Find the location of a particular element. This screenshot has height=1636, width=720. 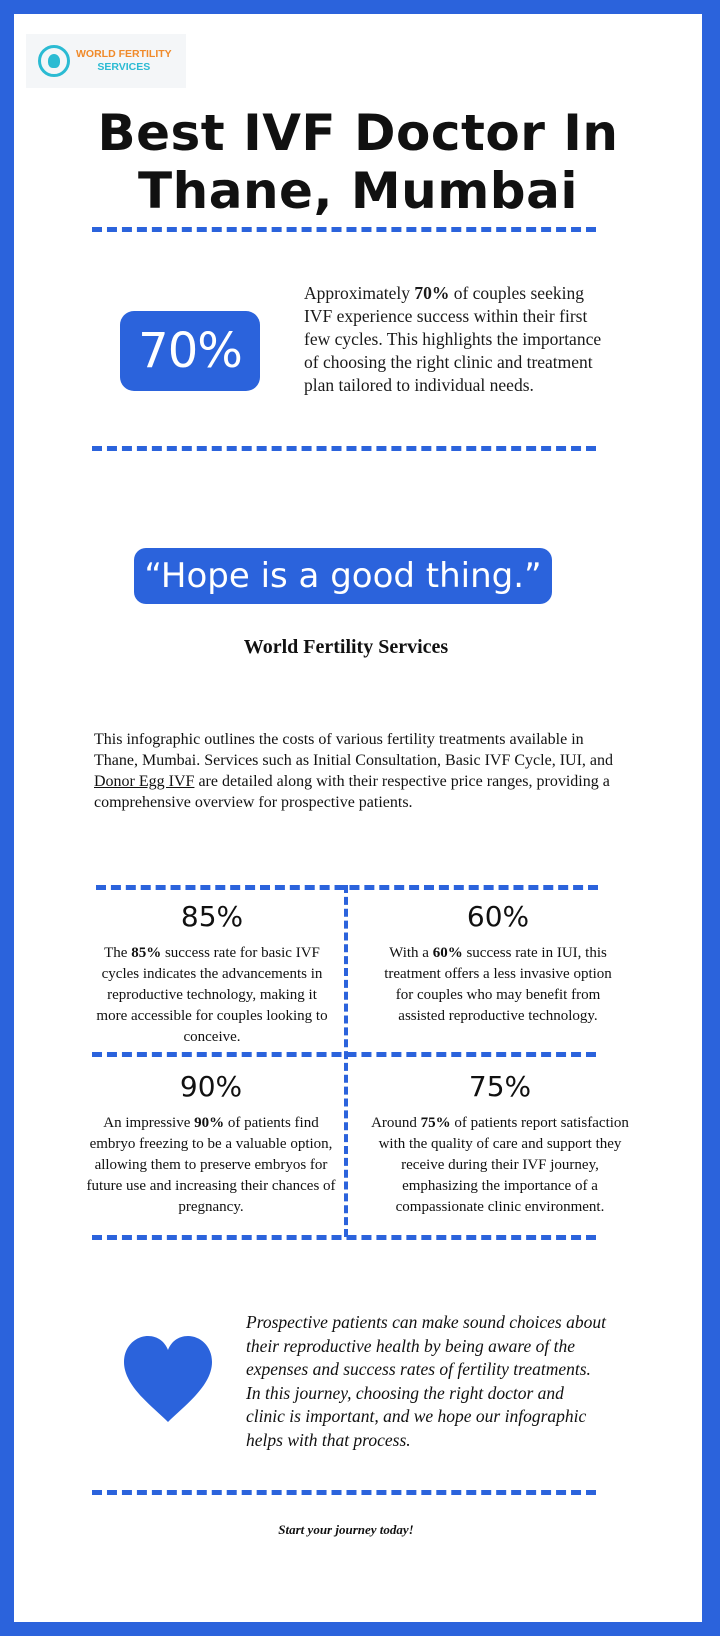

mother-baby-icon is located at coordinates (54, 61).